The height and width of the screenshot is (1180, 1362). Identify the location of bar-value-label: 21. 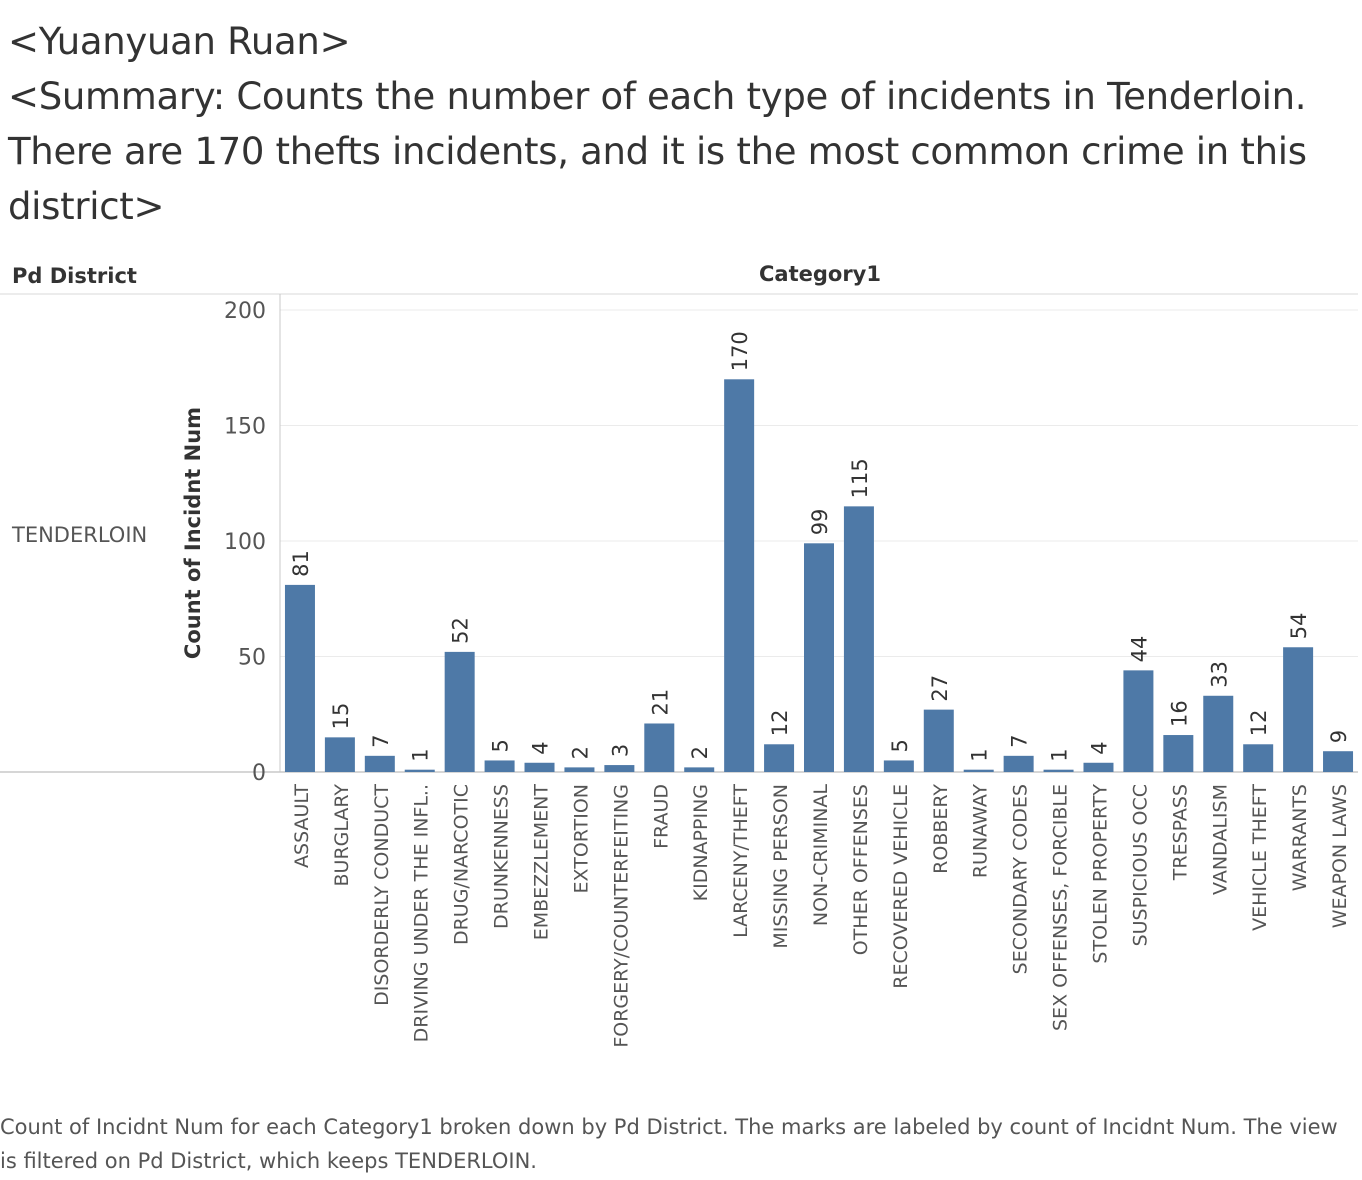
(660, 702).